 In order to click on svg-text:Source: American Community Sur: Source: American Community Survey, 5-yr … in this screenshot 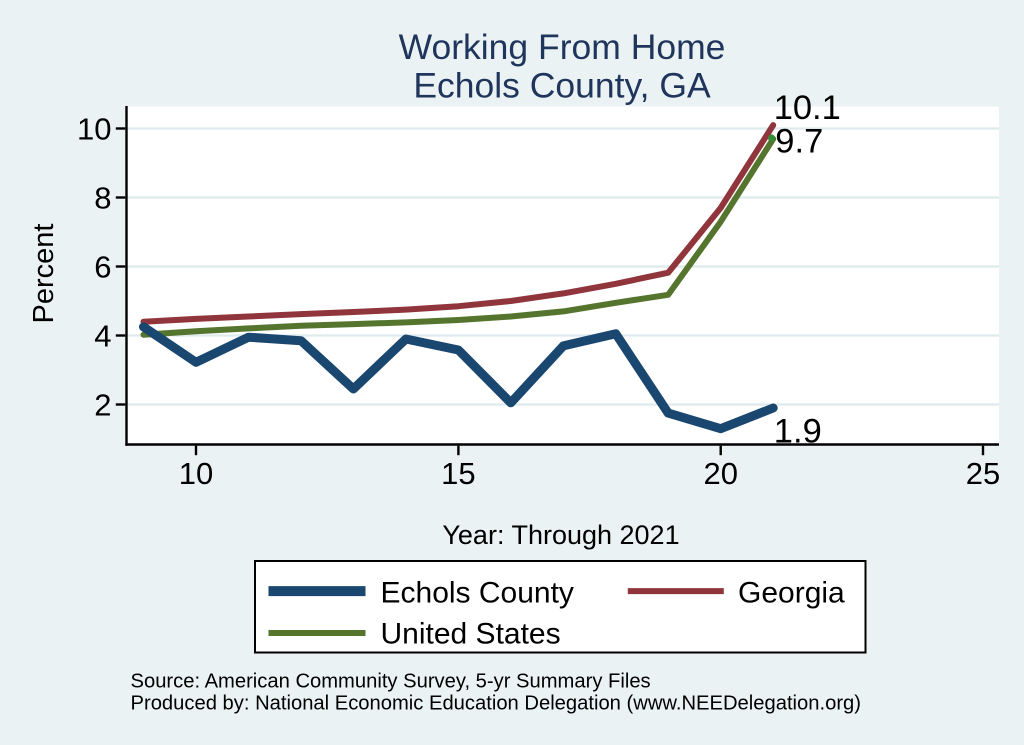, I will do `click(391, 682)`.